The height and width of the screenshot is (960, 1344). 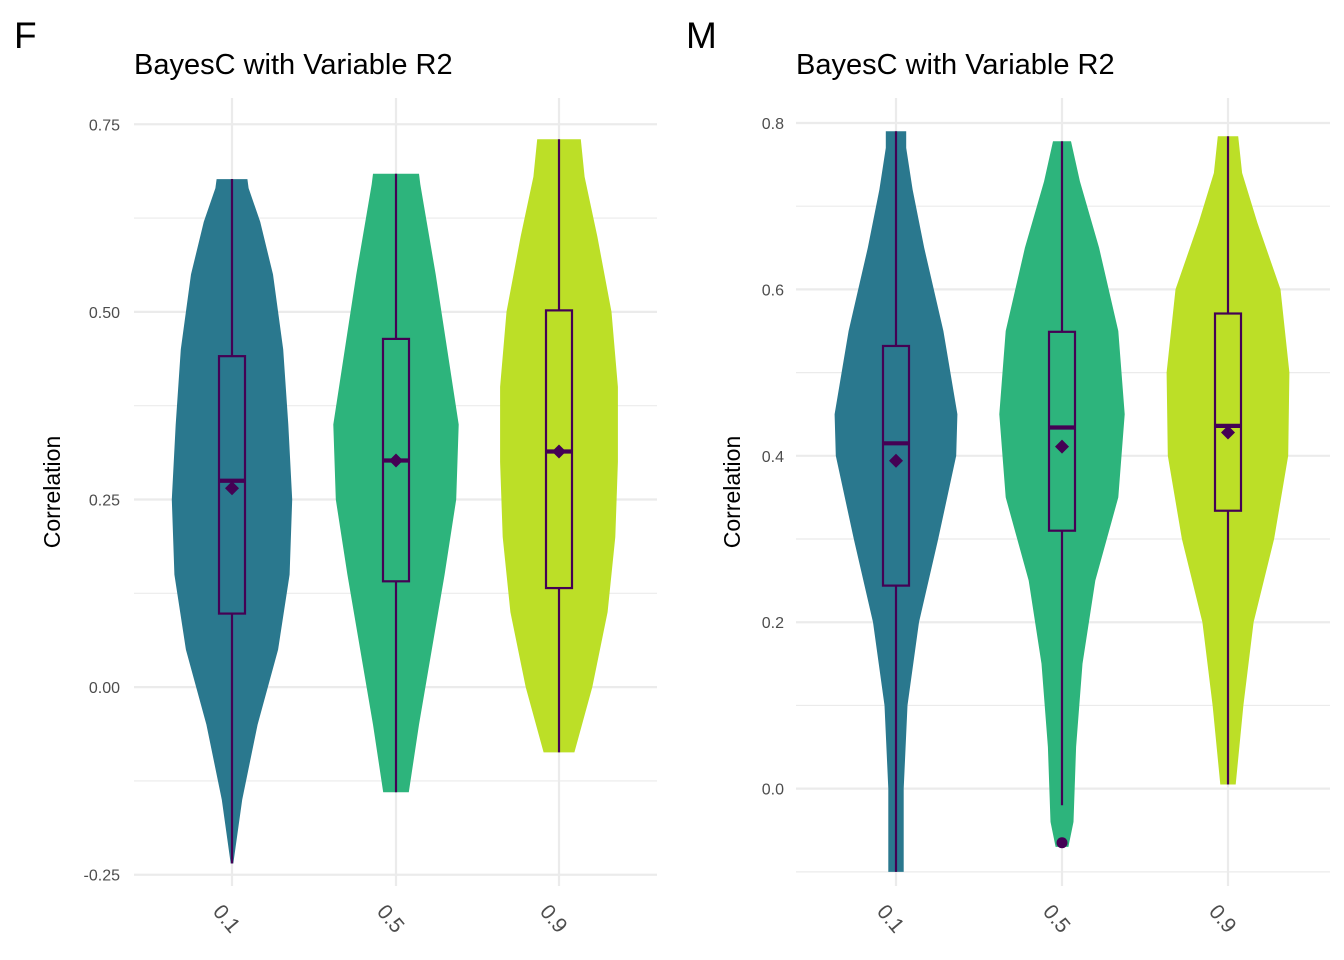 What do you see at coordinates (104, 313) in the screenshot?
I see `y-tick-label: 0.50` at bounding box center [104, 313].